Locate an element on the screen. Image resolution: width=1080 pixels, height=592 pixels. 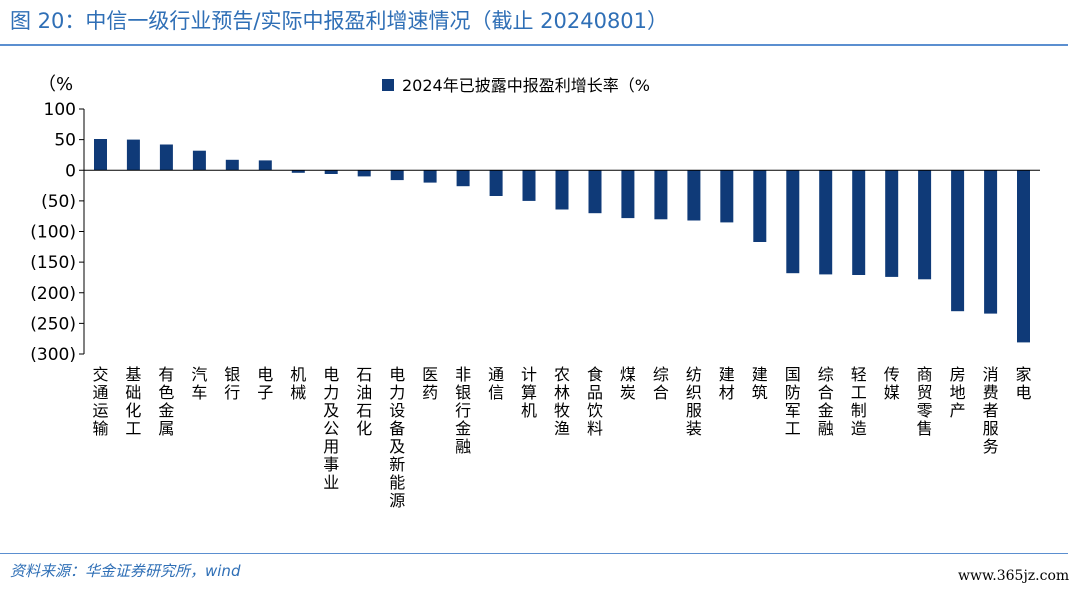
y-tick-label: (50) is located at coordinates (58, 202).